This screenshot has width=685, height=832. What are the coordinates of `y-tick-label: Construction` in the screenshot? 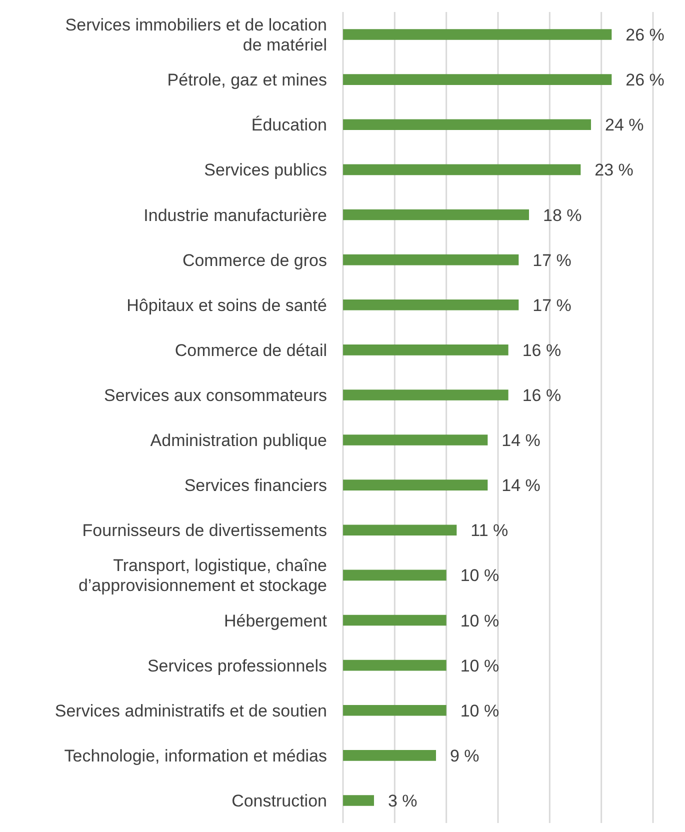 It's located at (279, 800).